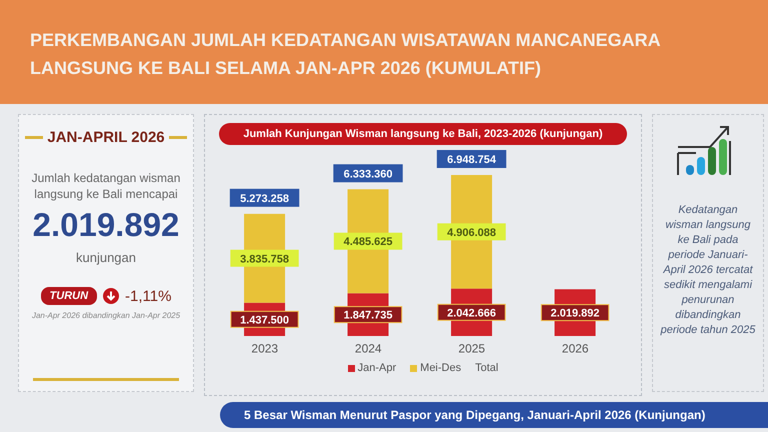 The image size is (768, 432). Describe the element at coordinates (575, 349) in the screenshot. I see `x-tick-label: 2026` at that location.